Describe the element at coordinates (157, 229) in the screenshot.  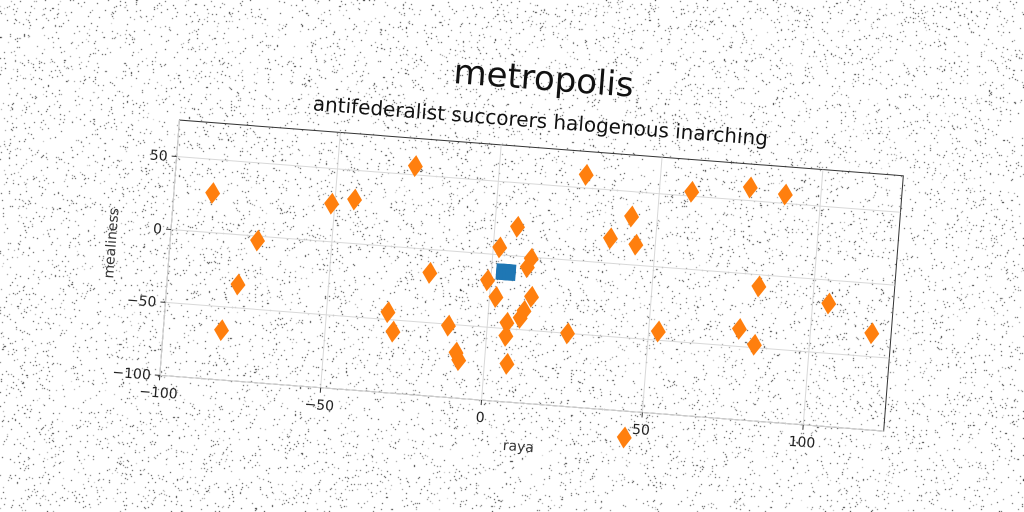
I see `y-tick-label: 0` at that location.